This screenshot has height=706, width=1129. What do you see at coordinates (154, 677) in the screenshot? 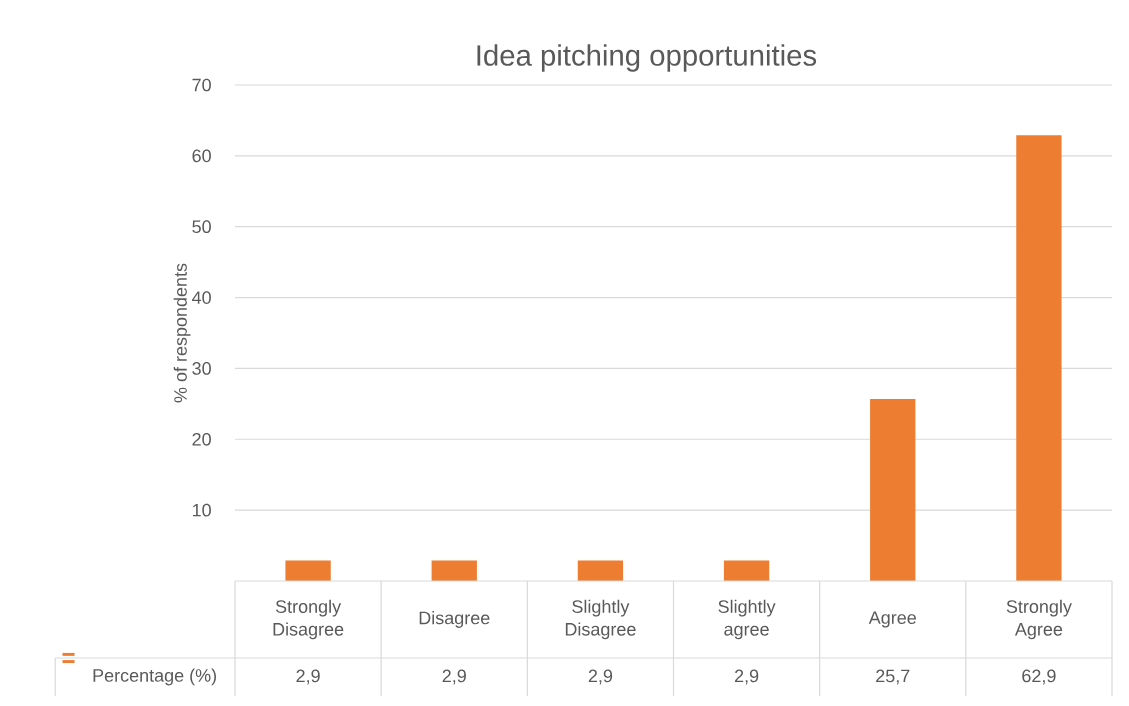
I see `text: Percentage (%)` at bounding box center [154, 677].